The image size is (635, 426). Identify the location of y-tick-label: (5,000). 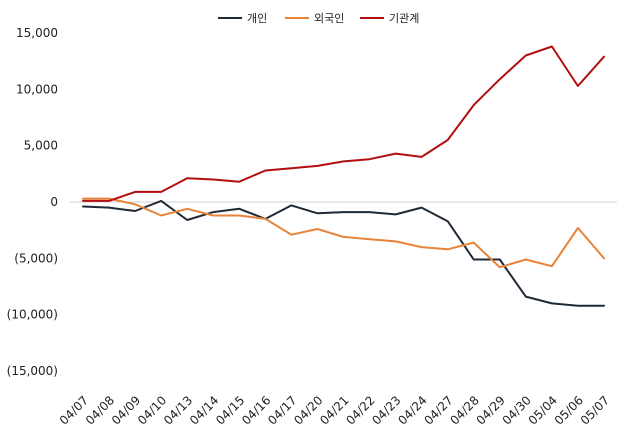
(36, 258).